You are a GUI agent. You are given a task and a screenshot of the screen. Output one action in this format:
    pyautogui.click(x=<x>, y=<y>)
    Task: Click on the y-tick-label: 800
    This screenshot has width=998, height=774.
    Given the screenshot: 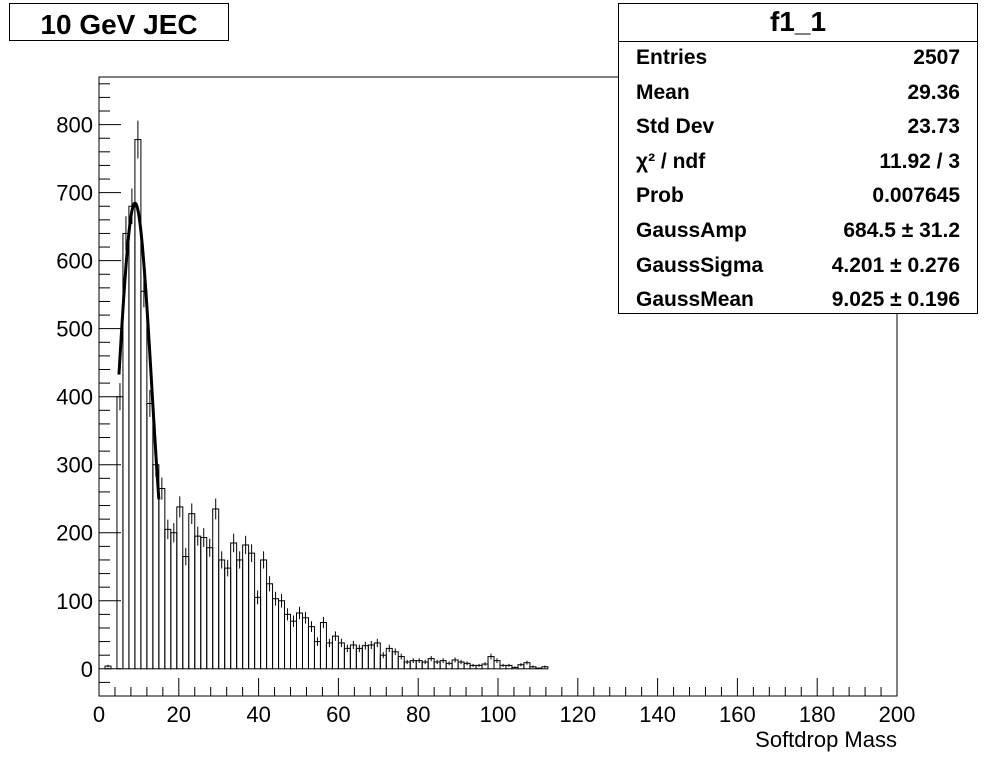 What is the action you would take?
    pyautogui.click(x=74, y=125)
    